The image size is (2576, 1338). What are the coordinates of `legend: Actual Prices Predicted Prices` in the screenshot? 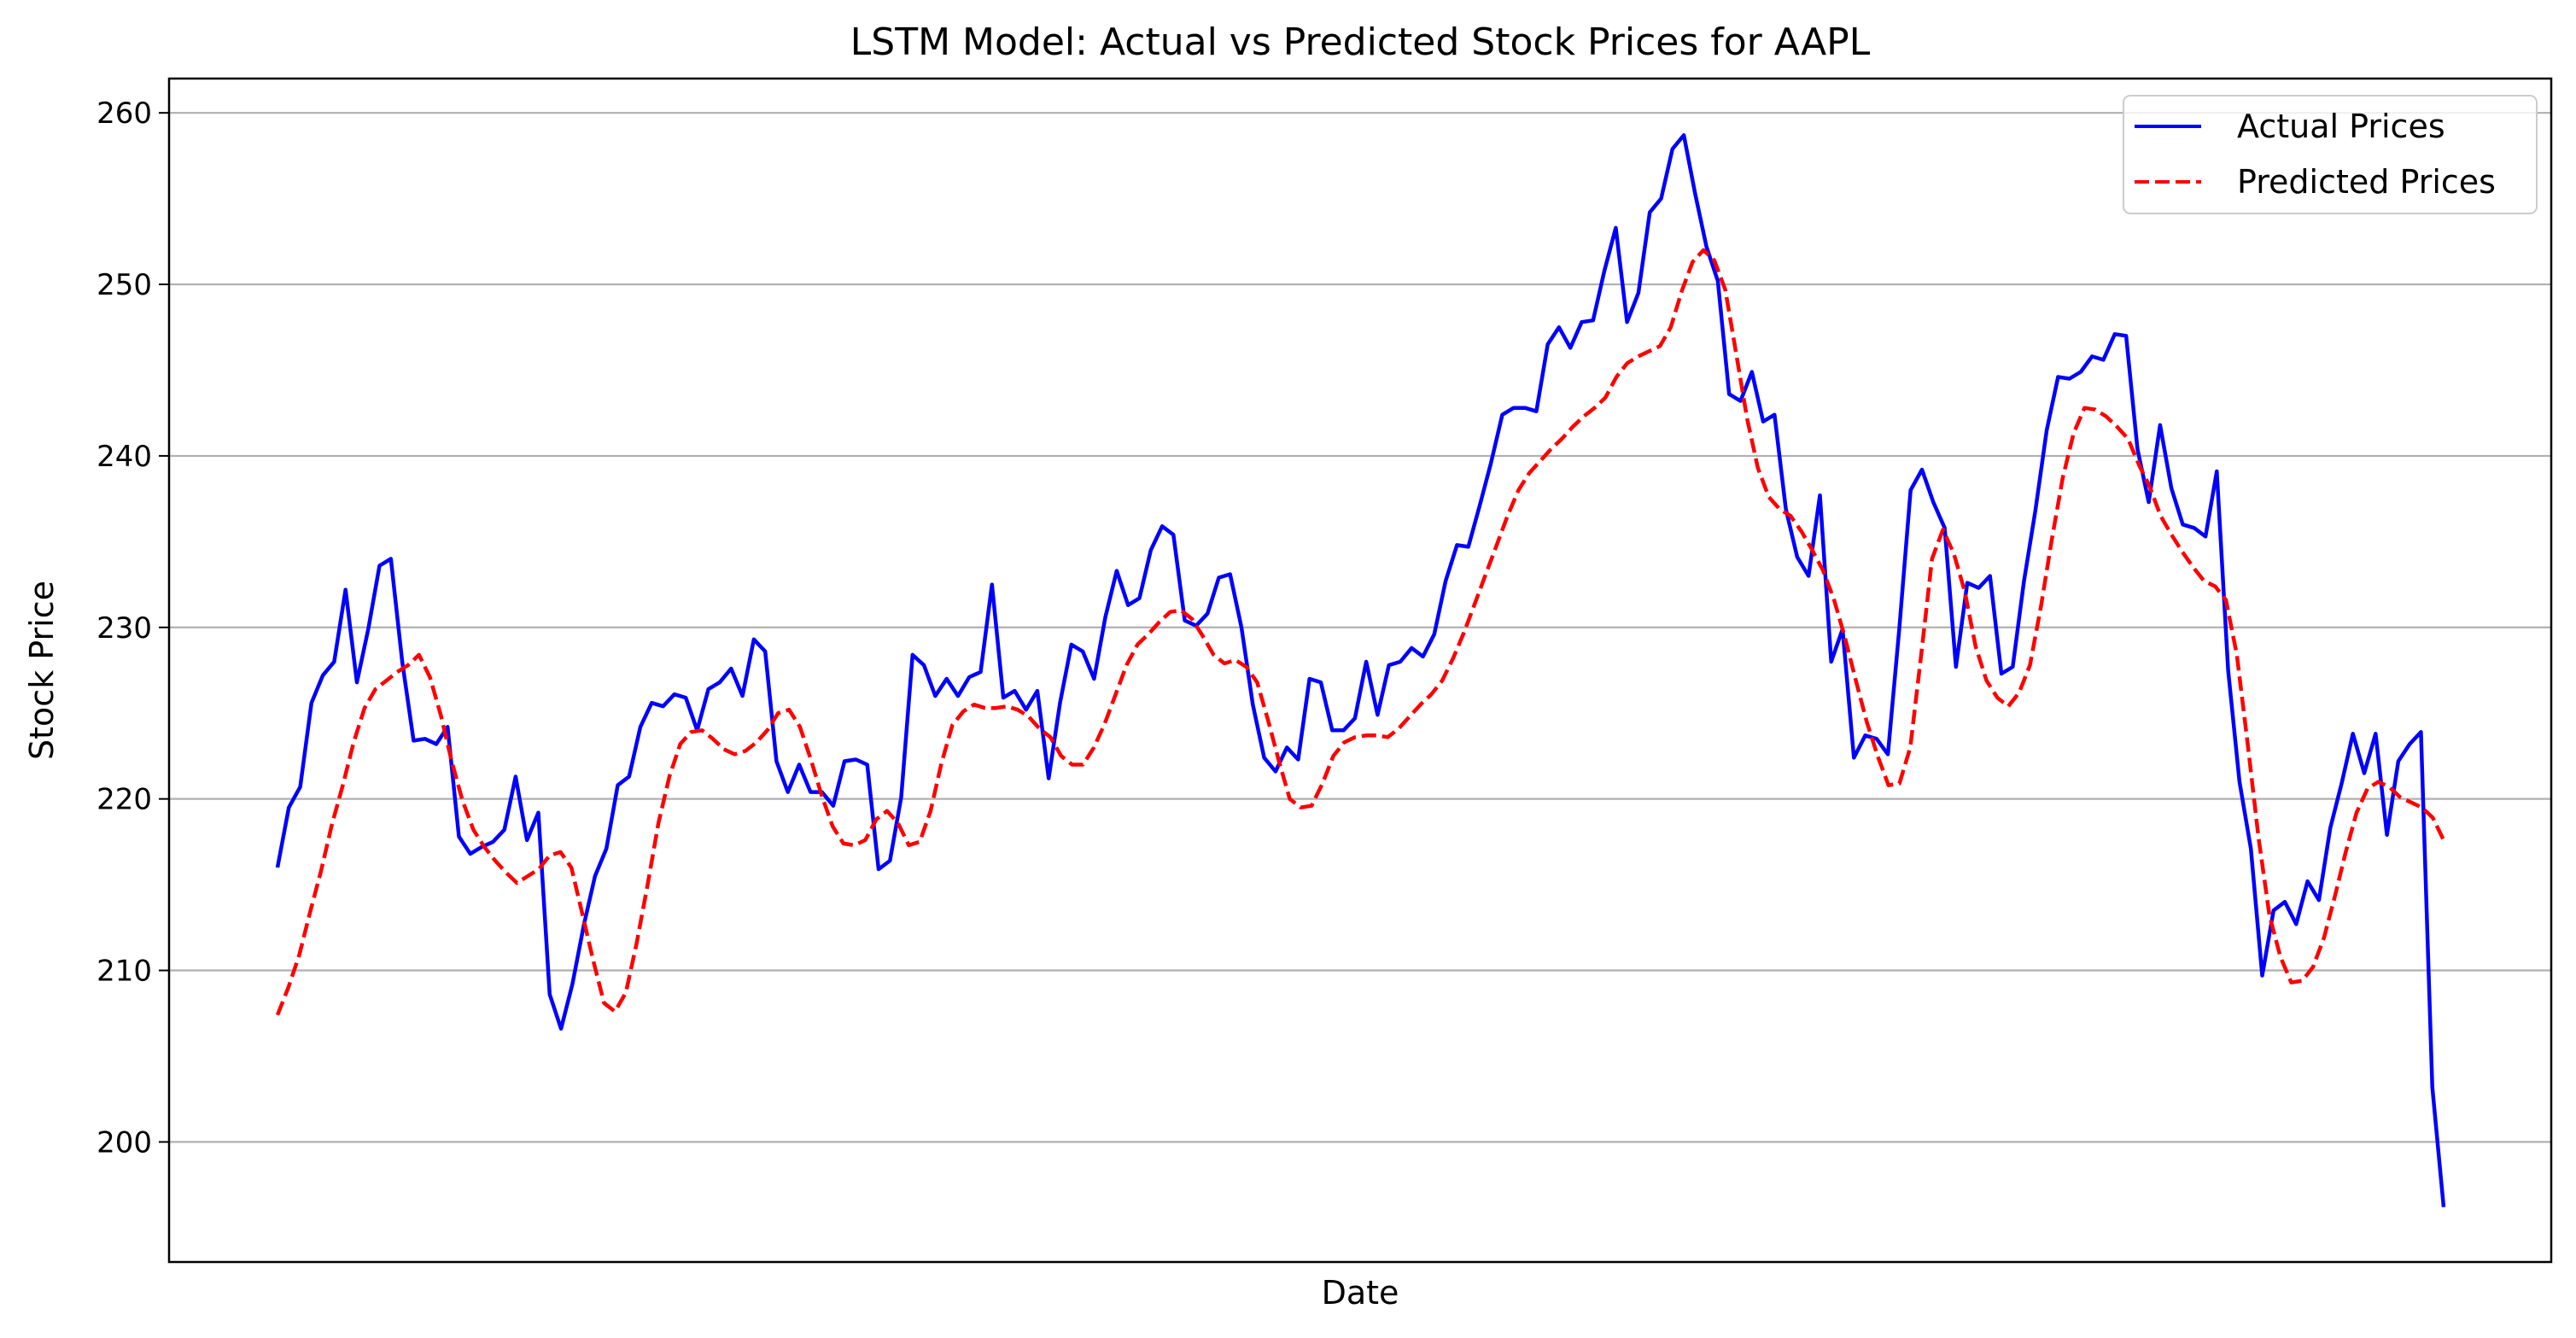 It's located at (2330, 155).